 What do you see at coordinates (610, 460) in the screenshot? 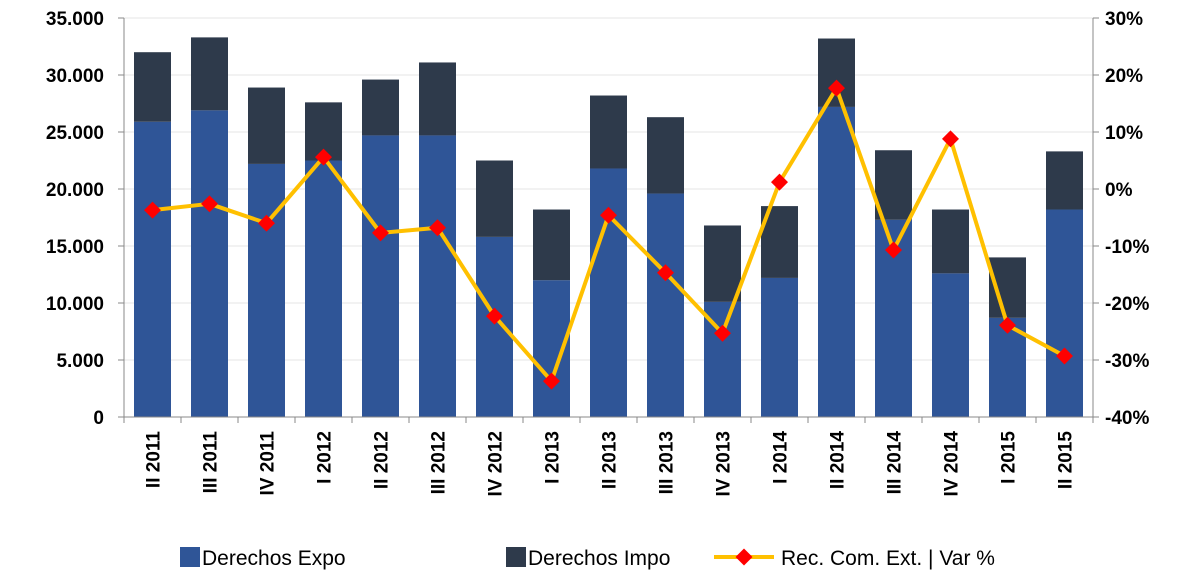
I see `x-tick-label: II 2013` at bounding box center [610, 460].